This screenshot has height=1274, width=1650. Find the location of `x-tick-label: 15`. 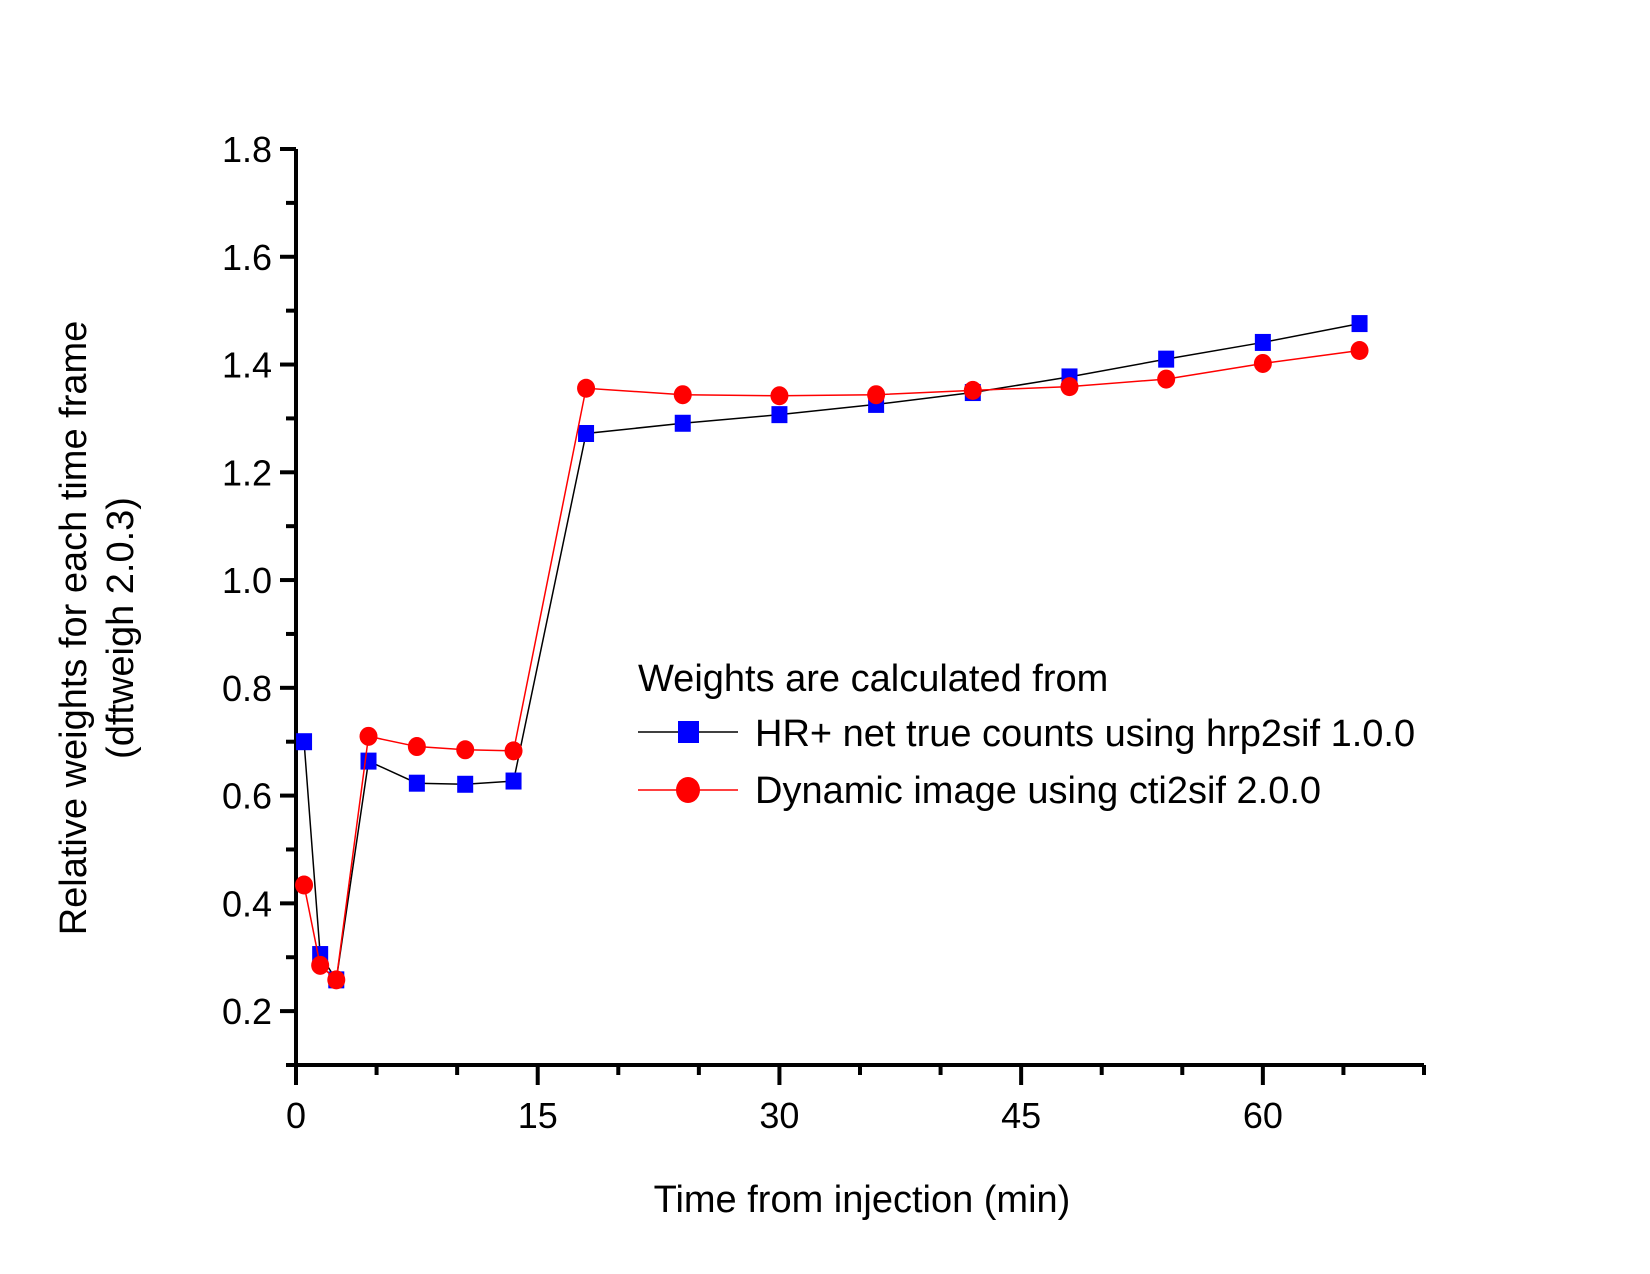

x-tick-label: 15 is located at coordinates (538, 1115).